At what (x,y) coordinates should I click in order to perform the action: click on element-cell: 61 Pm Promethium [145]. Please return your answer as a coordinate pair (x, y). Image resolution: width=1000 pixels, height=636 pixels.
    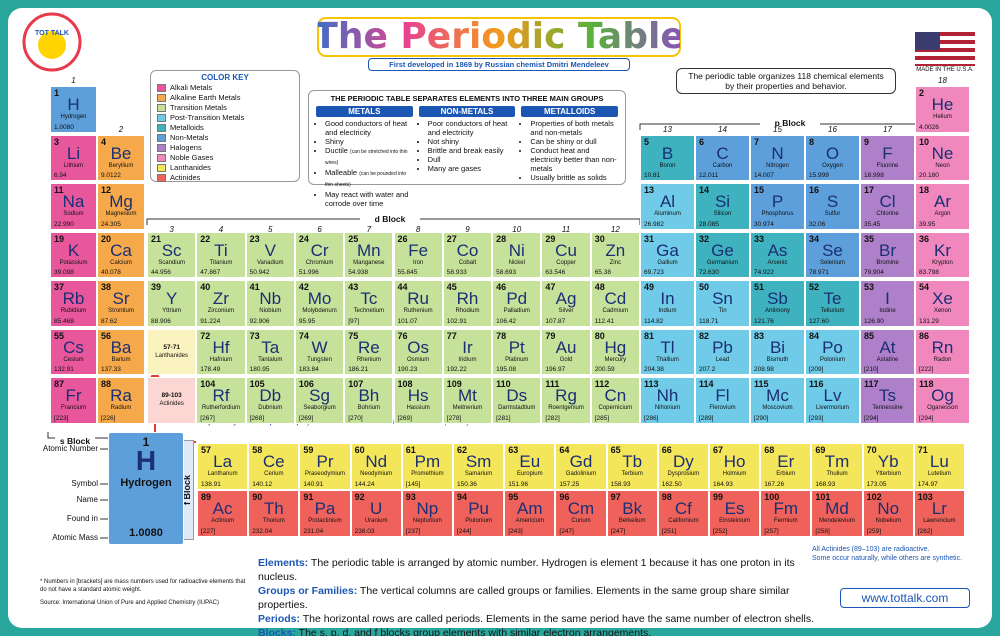
    Looking at the image, I should click on (427, 466).